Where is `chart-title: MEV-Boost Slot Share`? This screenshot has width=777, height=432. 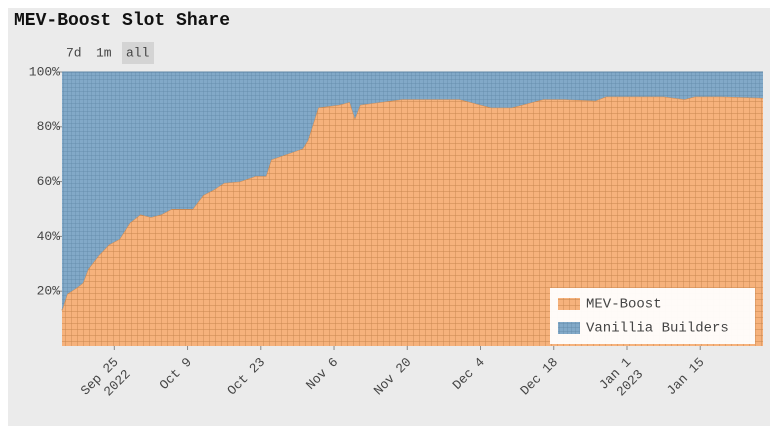 chart-title: MEV-Boost Slot Share is located at coordinates (122, 21).